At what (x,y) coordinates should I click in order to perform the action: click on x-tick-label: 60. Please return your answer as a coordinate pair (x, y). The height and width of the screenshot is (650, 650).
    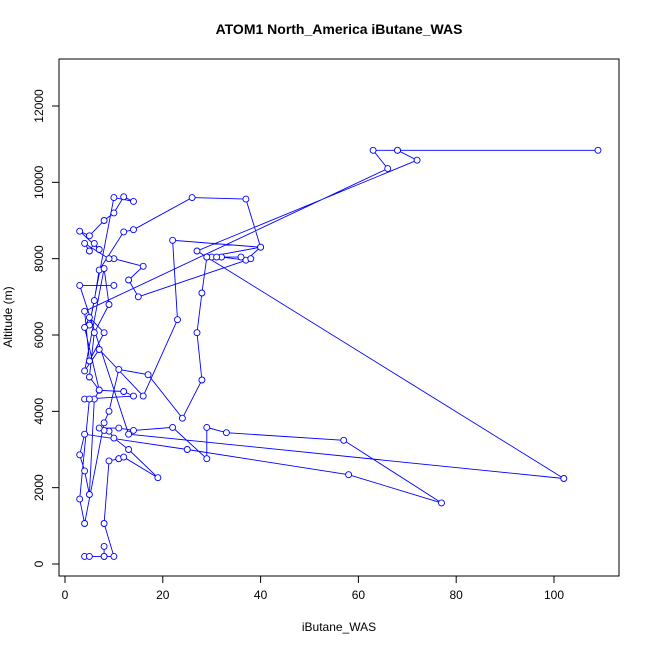
    Looking at the image, I should click on (359, 595).